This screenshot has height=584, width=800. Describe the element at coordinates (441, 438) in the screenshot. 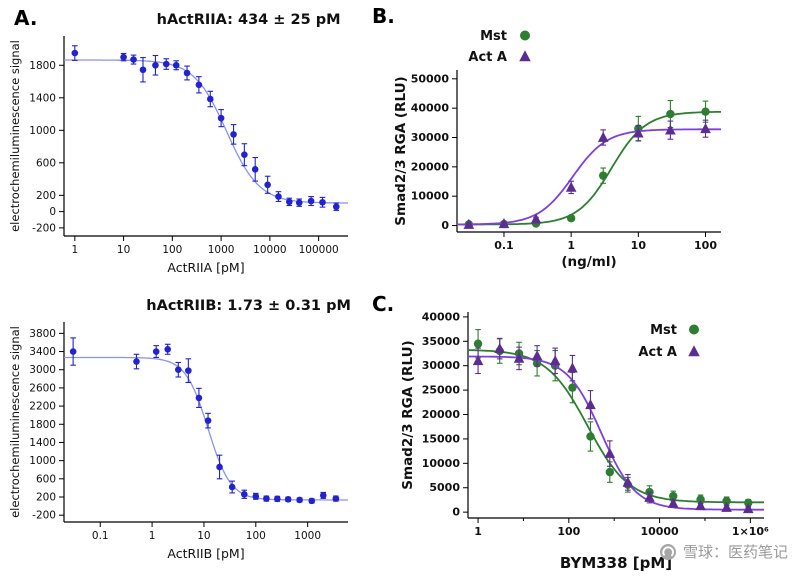

I see `svg-text: 15000` at that location.